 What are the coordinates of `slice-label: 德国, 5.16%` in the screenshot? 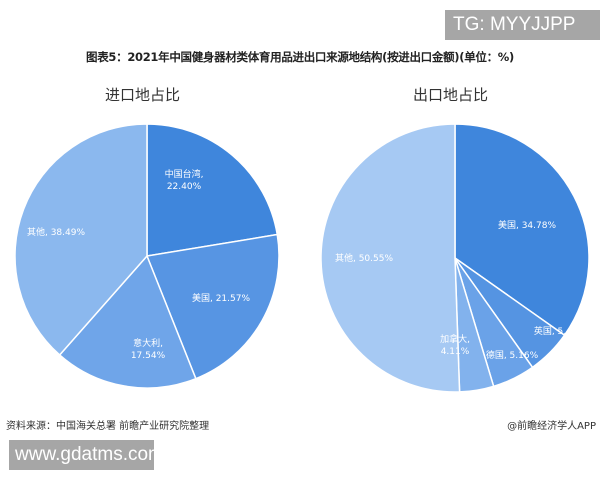 It's located at (512, 355).